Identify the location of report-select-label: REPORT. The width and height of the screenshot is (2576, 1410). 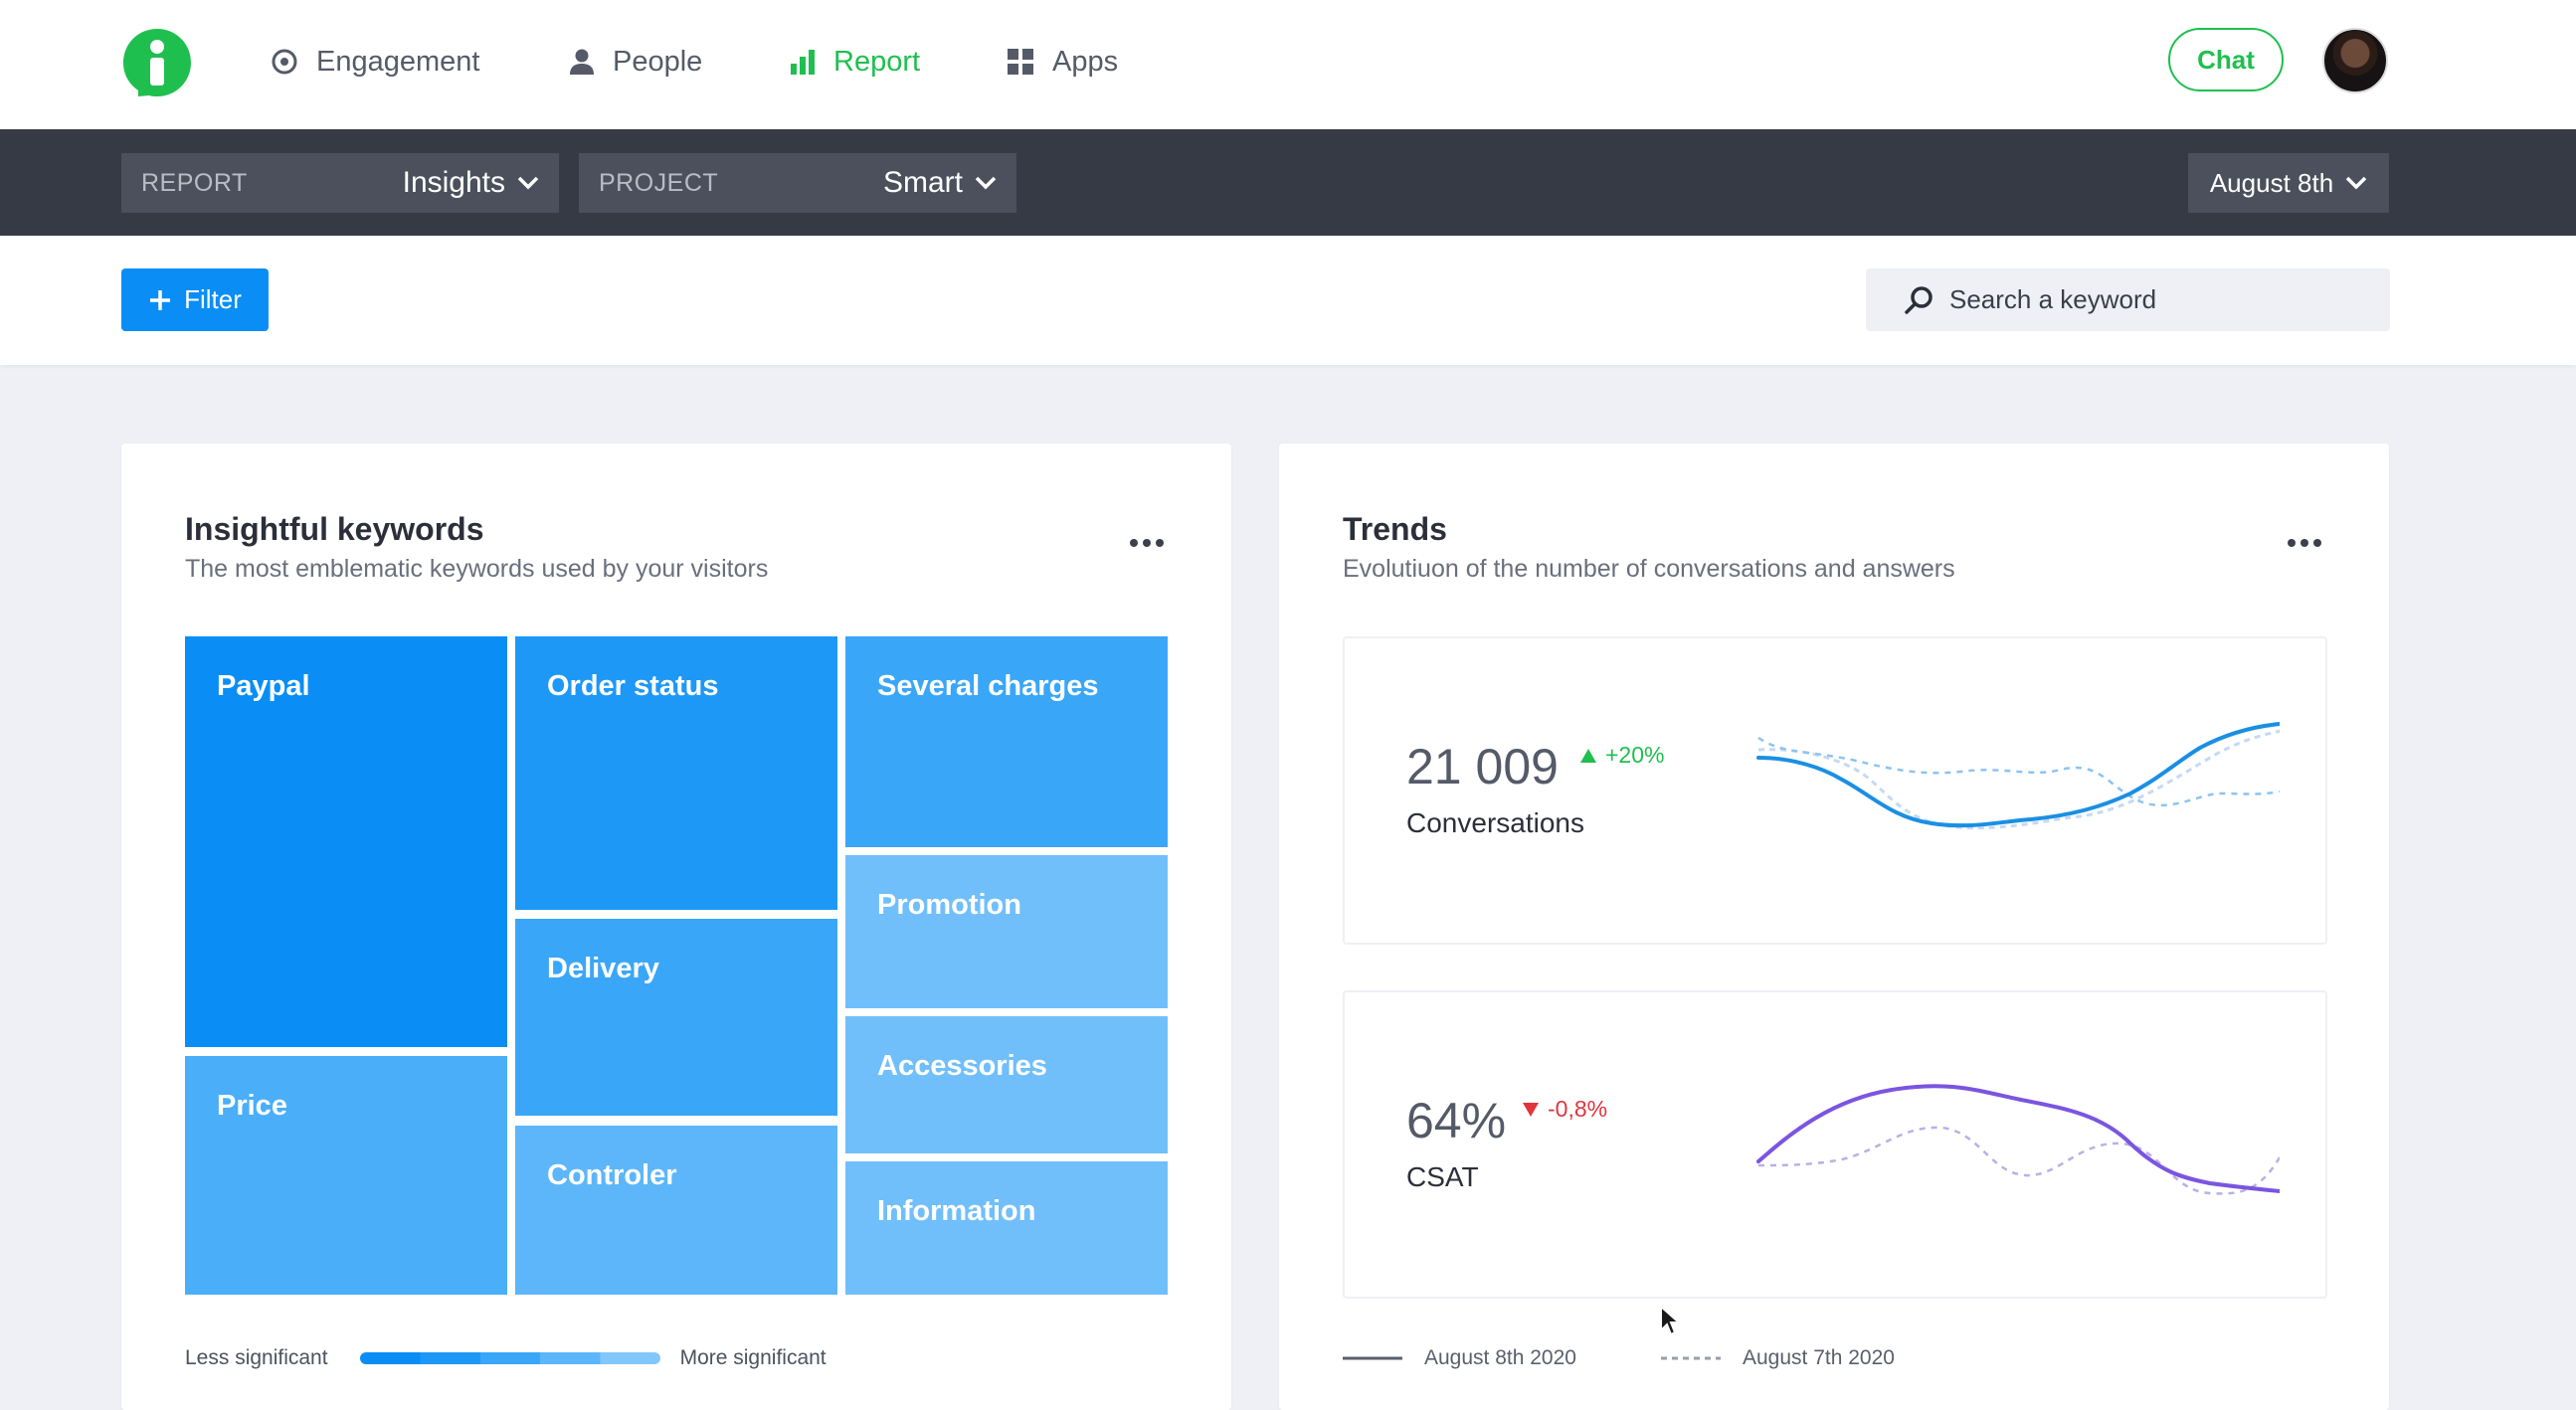
(194, 183).